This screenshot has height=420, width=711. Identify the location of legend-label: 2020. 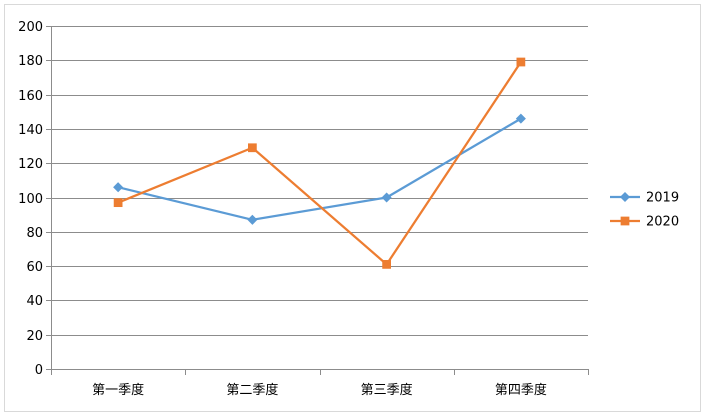
(662, 222).